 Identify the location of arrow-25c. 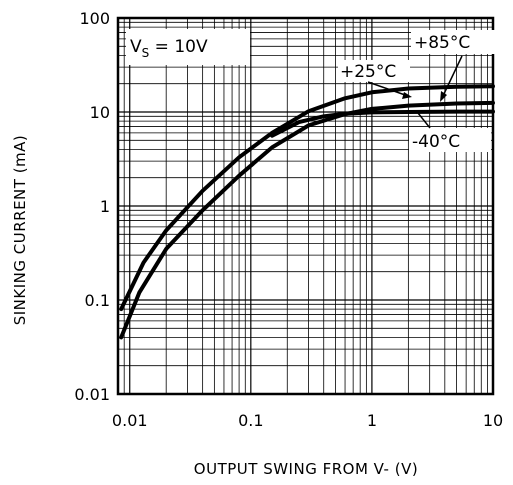
(388, 89).